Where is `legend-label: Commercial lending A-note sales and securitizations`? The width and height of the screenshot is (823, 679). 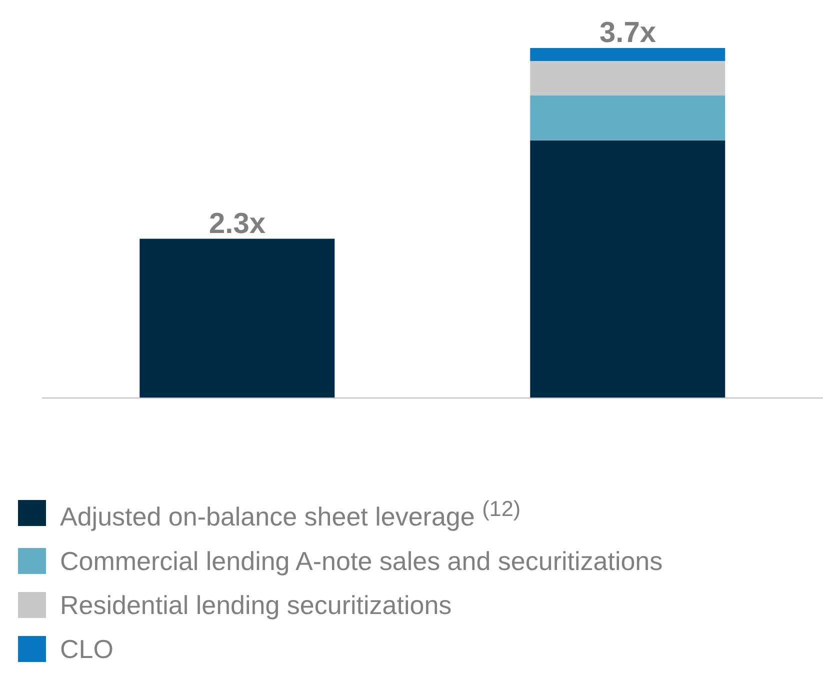 legend-label: Commercial lending A-note sales and securitizations is located at coordinates (361, 561).